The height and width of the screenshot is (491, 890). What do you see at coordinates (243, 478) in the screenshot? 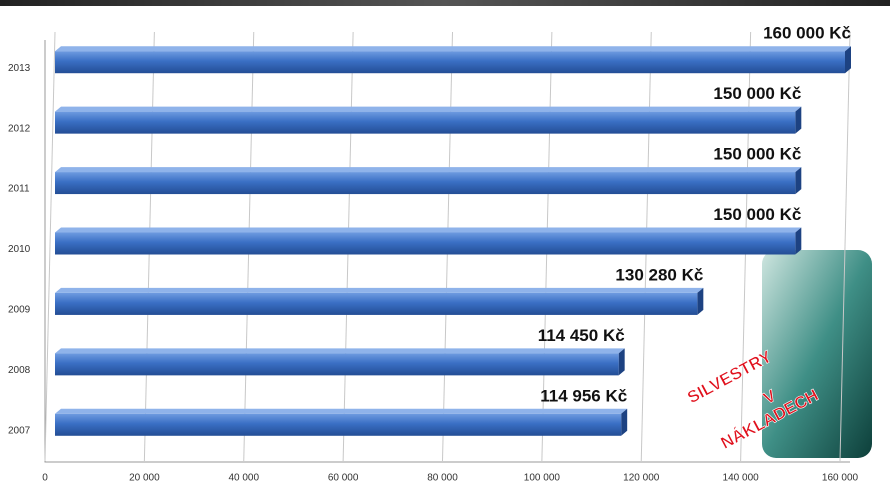
I see `x-tick-label: 40 000` at bounding box center [243, 478].